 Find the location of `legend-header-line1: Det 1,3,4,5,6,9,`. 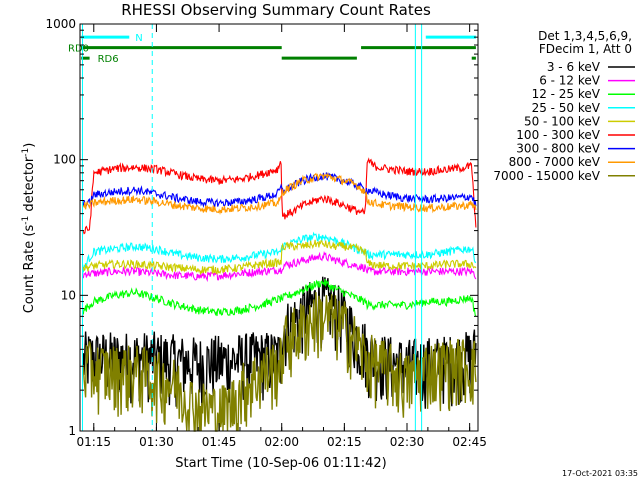

legend-header-line1: Det 1,3,4,5,6,9, is located at coordinates (585, 36).